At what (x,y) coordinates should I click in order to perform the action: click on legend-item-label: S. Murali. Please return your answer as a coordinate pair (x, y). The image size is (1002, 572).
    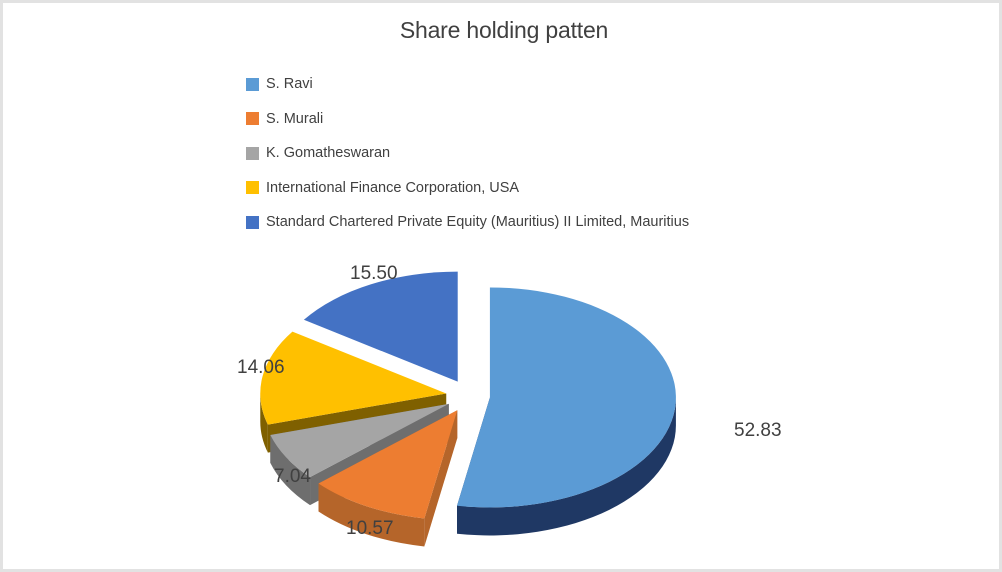
    Looking at the image, I should click on (295, 118).